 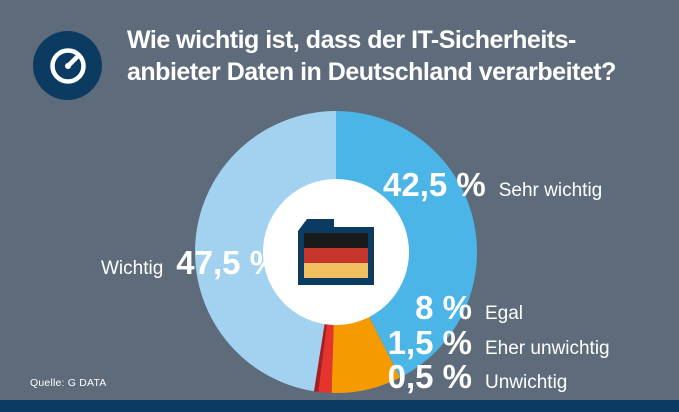 I want to click on donut-segment-wichtig, so click(x=265, y=251).